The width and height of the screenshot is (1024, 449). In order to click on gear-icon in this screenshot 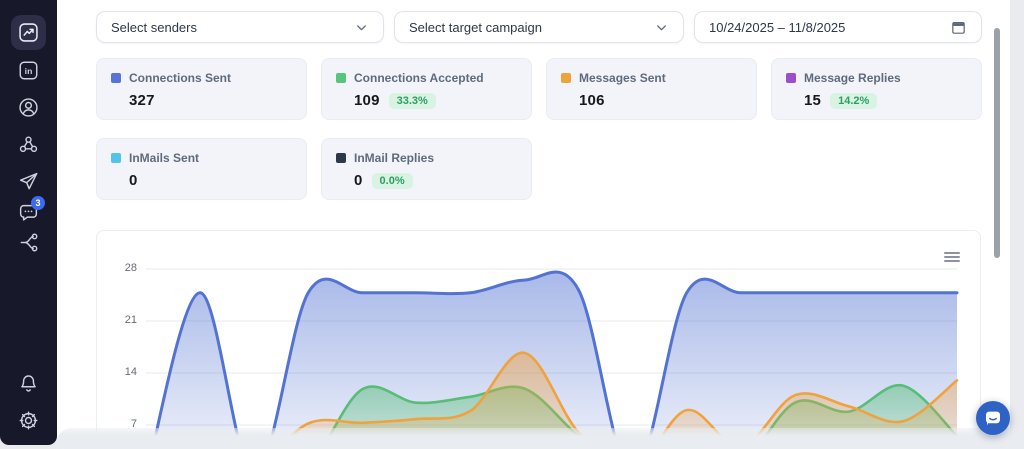, I will do `click(28, 420)`.